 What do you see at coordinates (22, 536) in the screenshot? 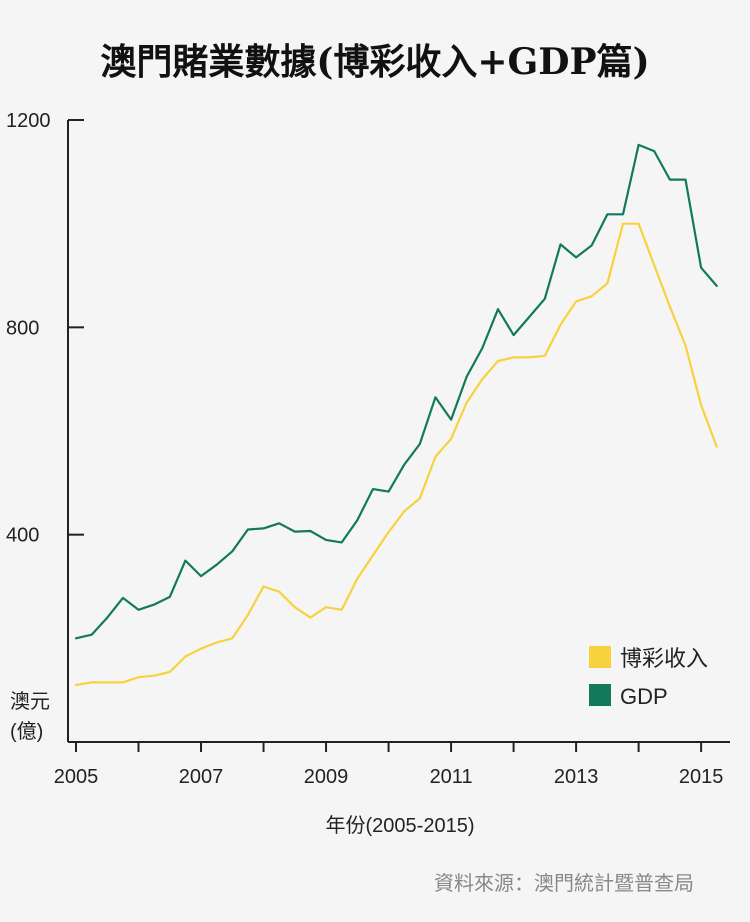
I see `y-tick-label-400: 400` at bounding box center [22, 536].